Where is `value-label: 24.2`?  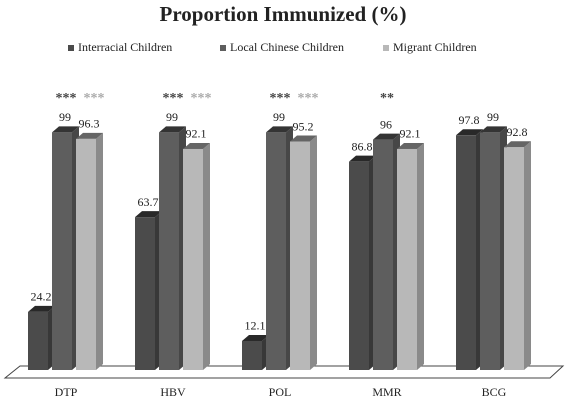
value-label: 24.2 is located at coordinates (41, 297).